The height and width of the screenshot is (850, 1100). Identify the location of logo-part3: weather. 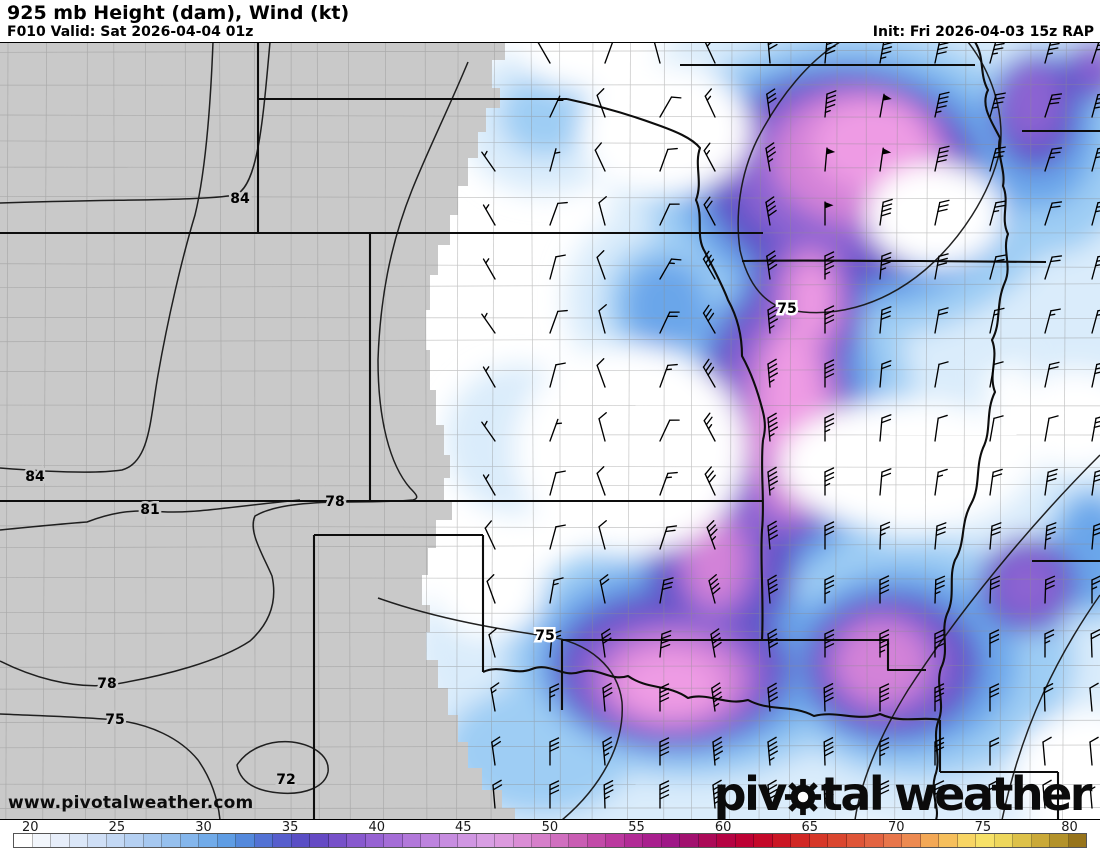
(993, 794).